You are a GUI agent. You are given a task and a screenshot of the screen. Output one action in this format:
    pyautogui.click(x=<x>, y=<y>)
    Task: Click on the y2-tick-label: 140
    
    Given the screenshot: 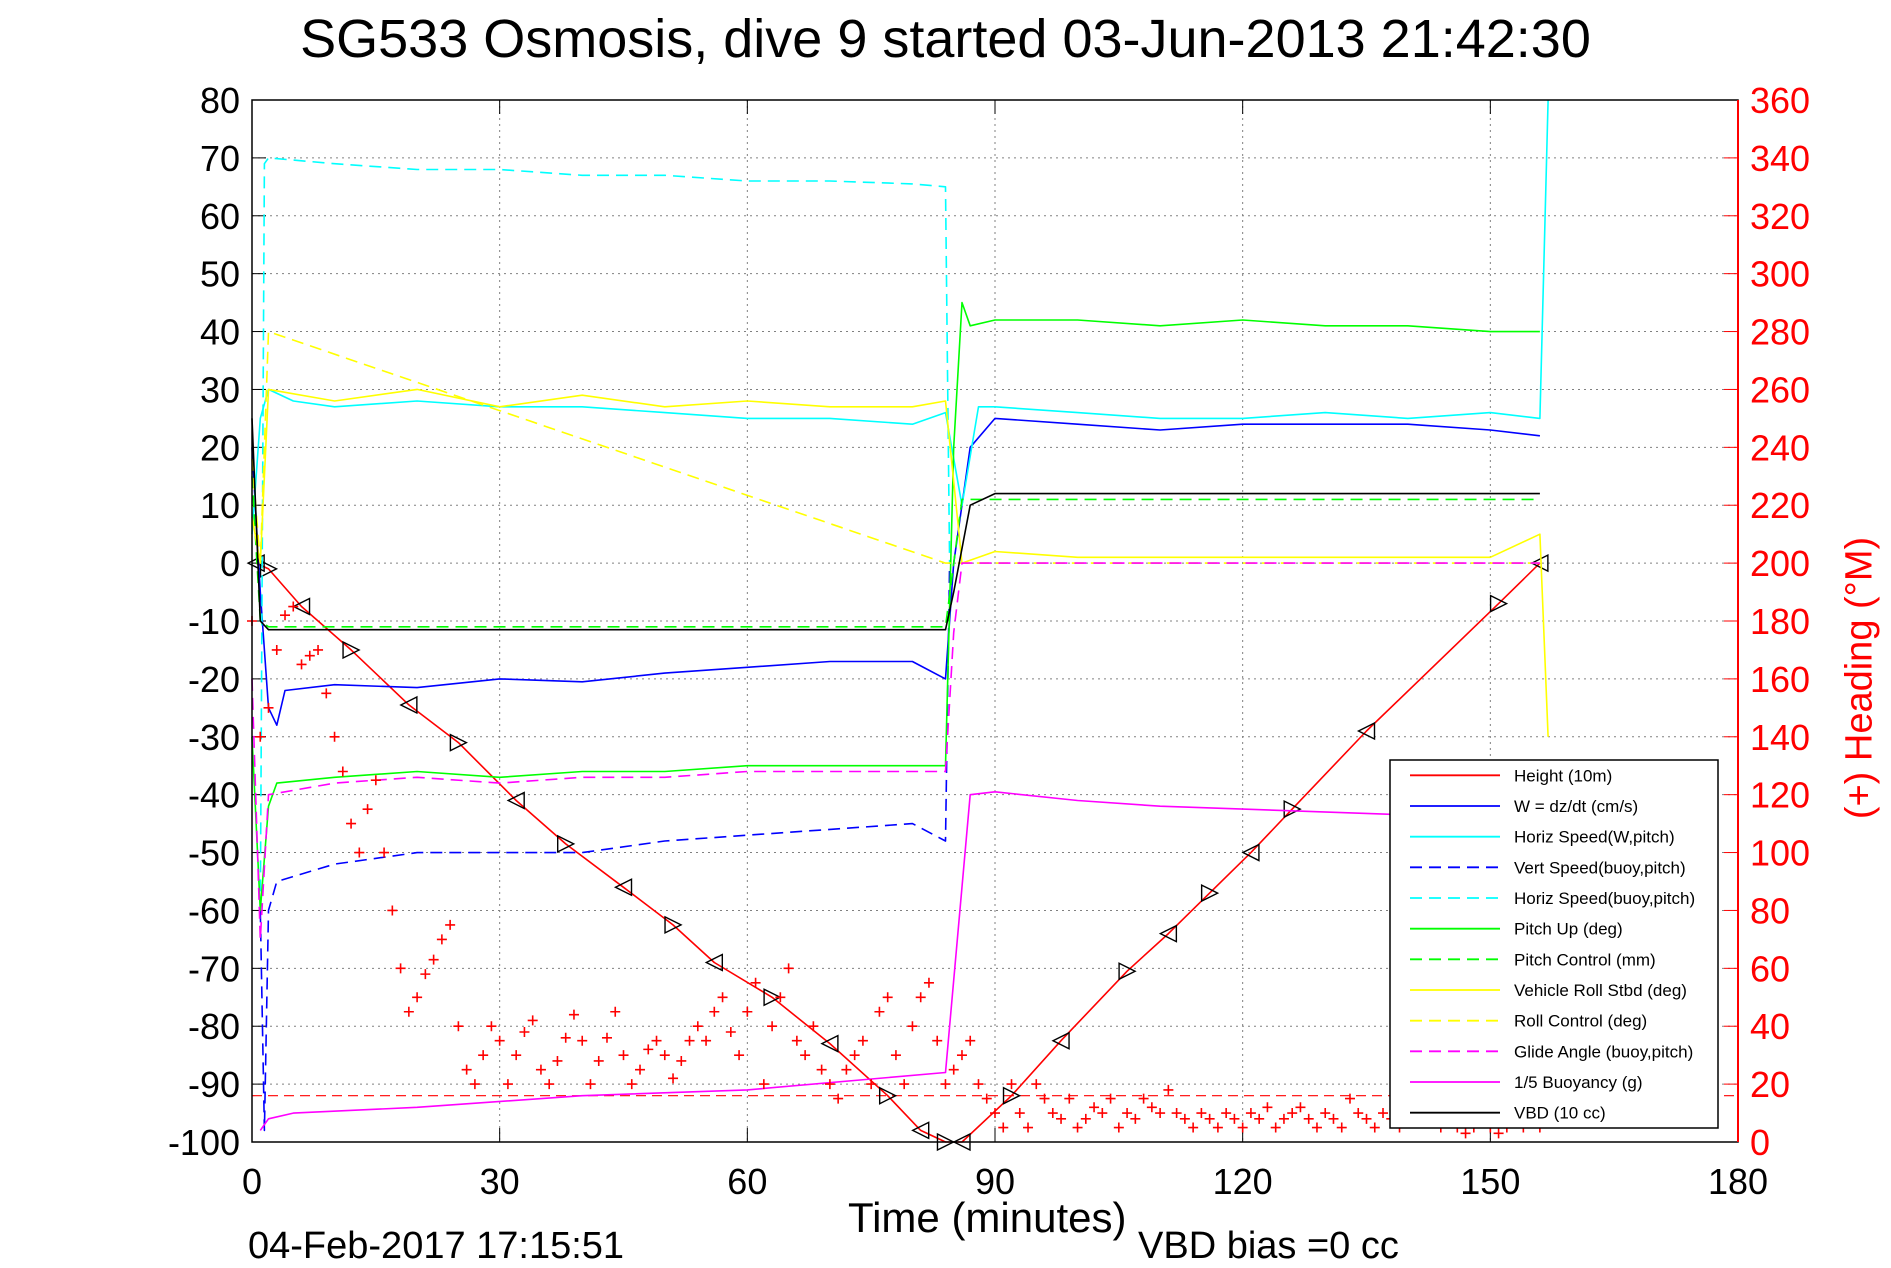 What is the action you would take?
    pyautogui.click(x=1780, y=737)
    